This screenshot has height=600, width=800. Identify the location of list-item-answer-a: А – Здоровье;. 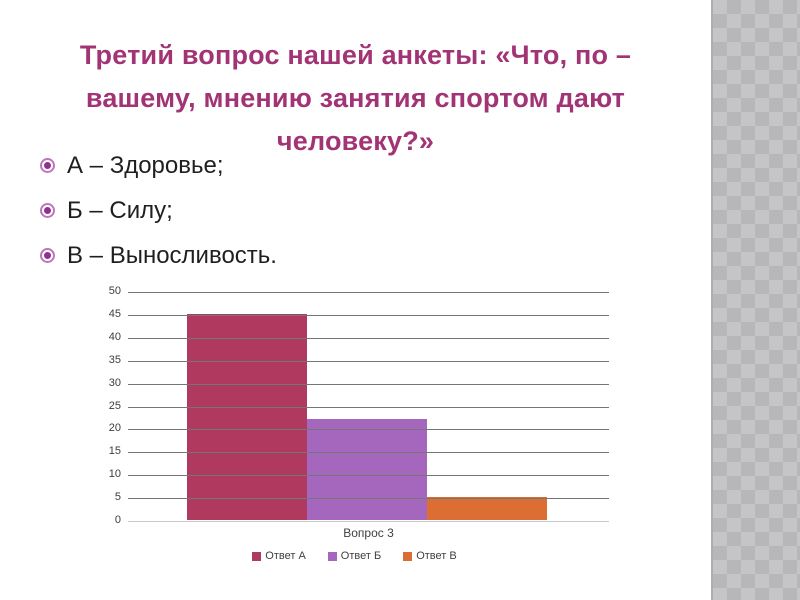
(158, 165).